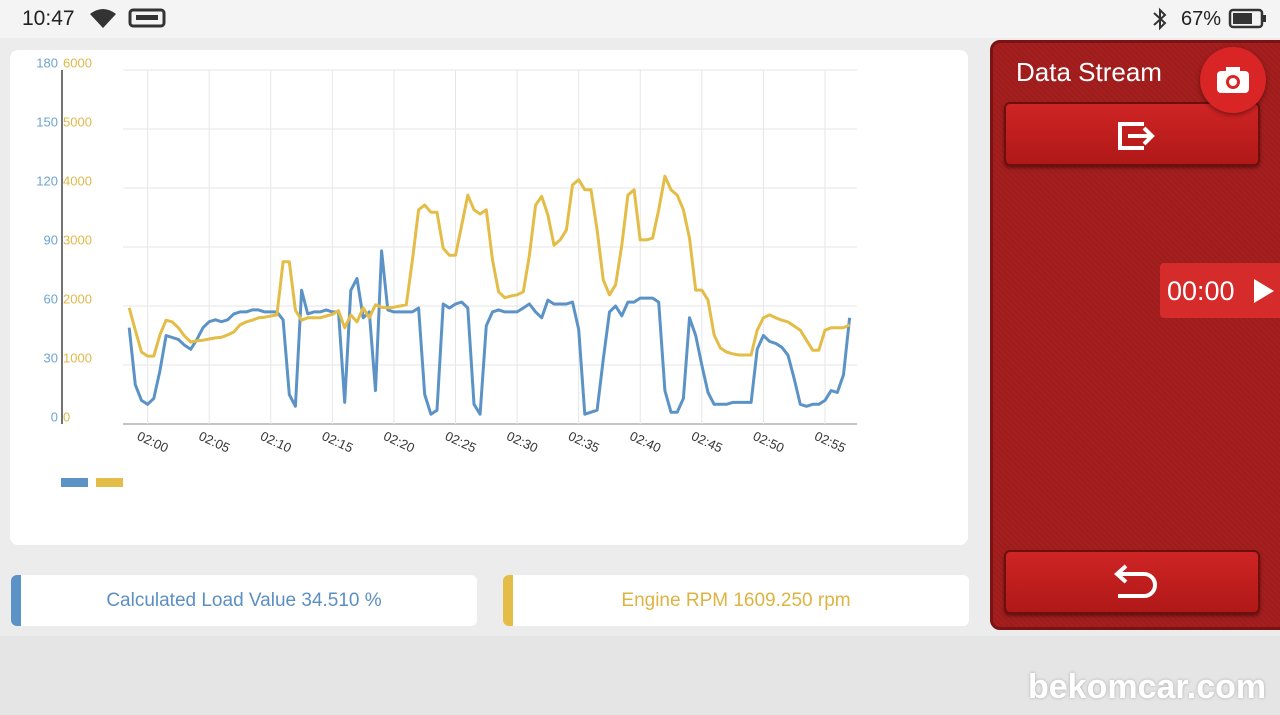 Image resolution: width=1280 pixels, height=715 pixels. I want to click on panel-title: Data Stream, so click(1089, 72).